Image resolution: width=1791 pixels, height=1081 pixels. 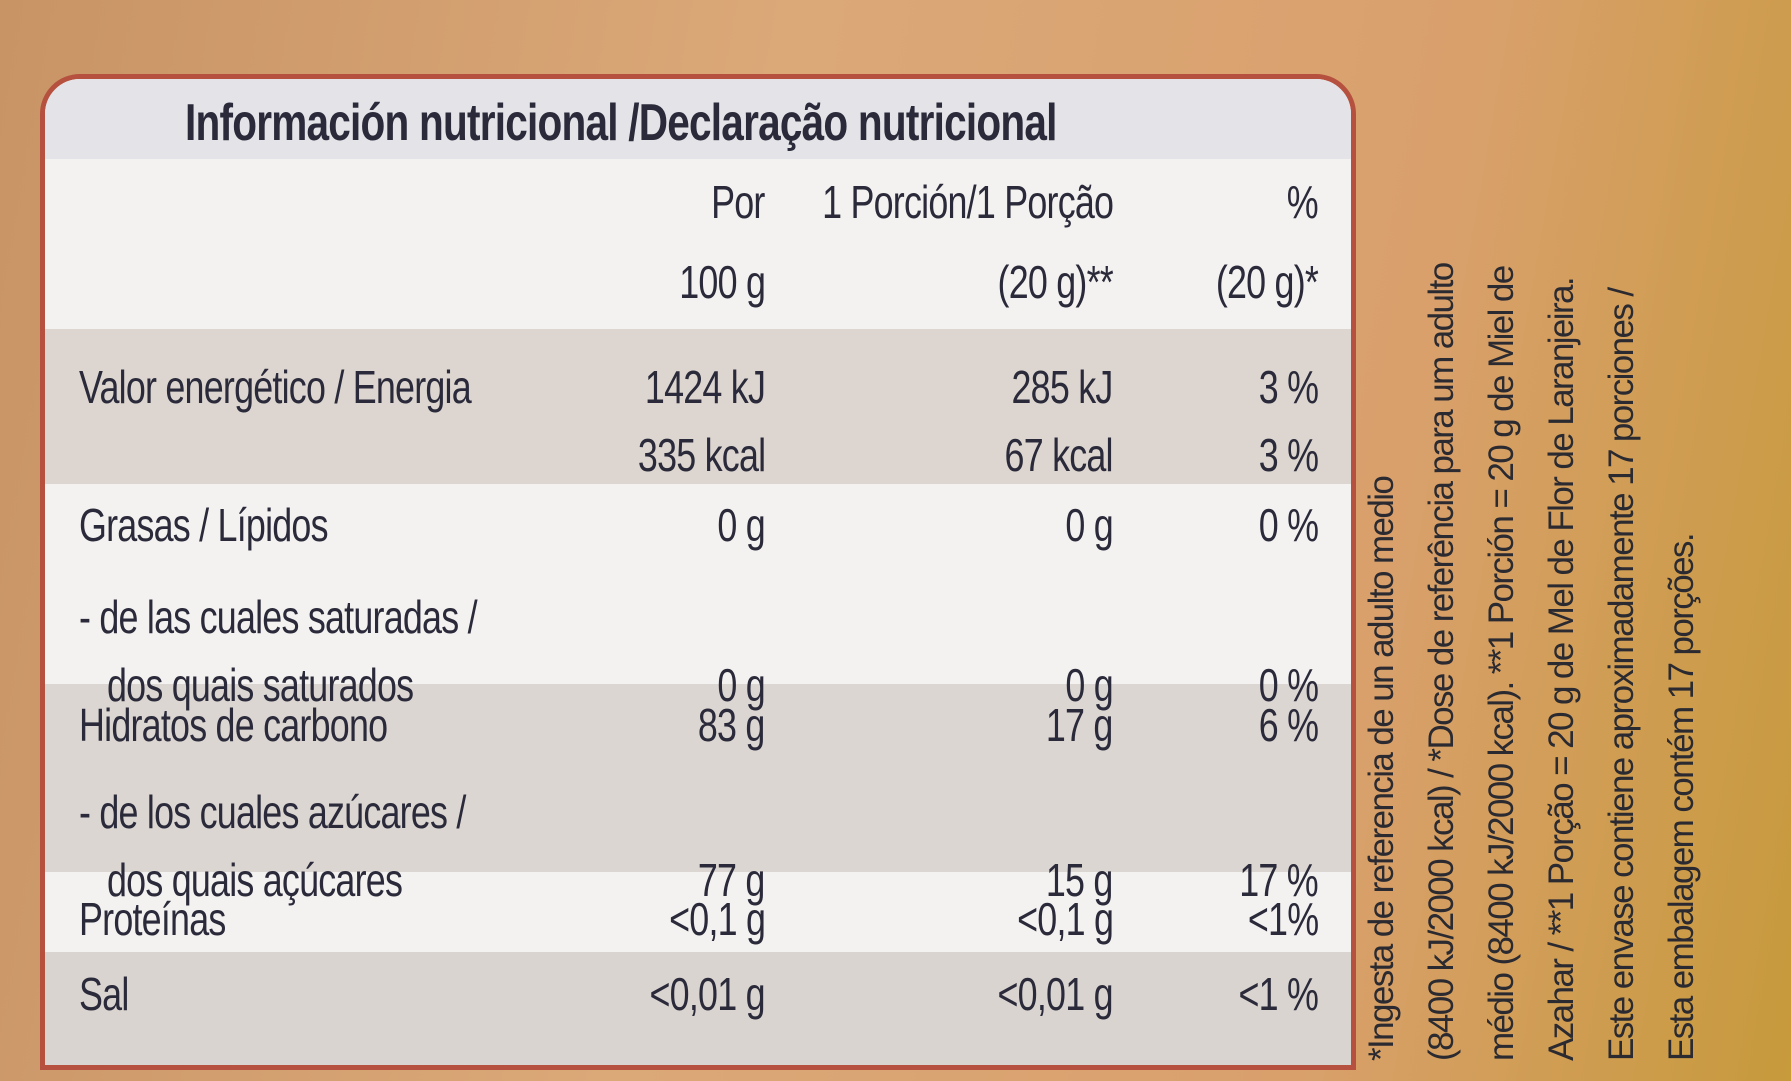 I want to click on cell-value: 335 kcal, so click(x=701, y=455).